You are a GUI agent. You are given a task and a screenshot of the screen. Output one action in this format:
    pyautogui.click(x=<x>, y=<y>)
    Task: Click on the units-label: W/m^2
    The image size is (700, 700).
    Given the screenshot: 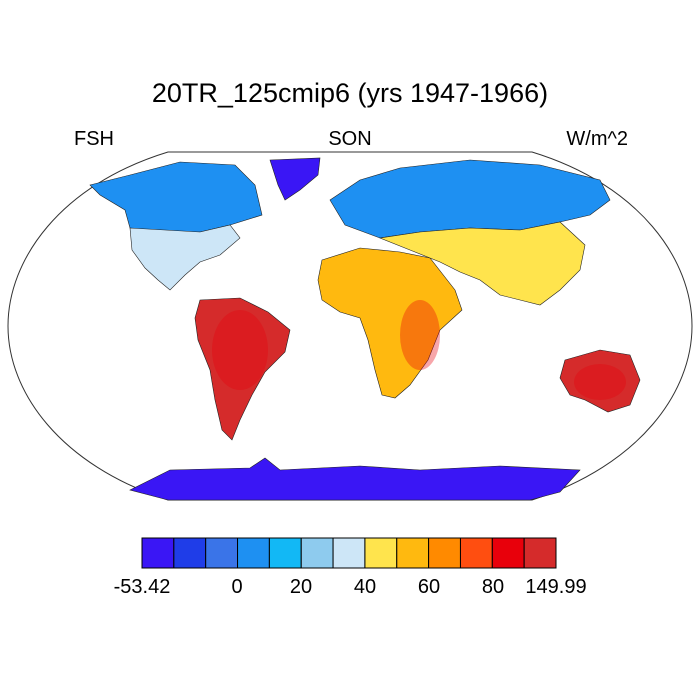 What is the action you would take?
    pyautogui.click(x=597, y=139)
    